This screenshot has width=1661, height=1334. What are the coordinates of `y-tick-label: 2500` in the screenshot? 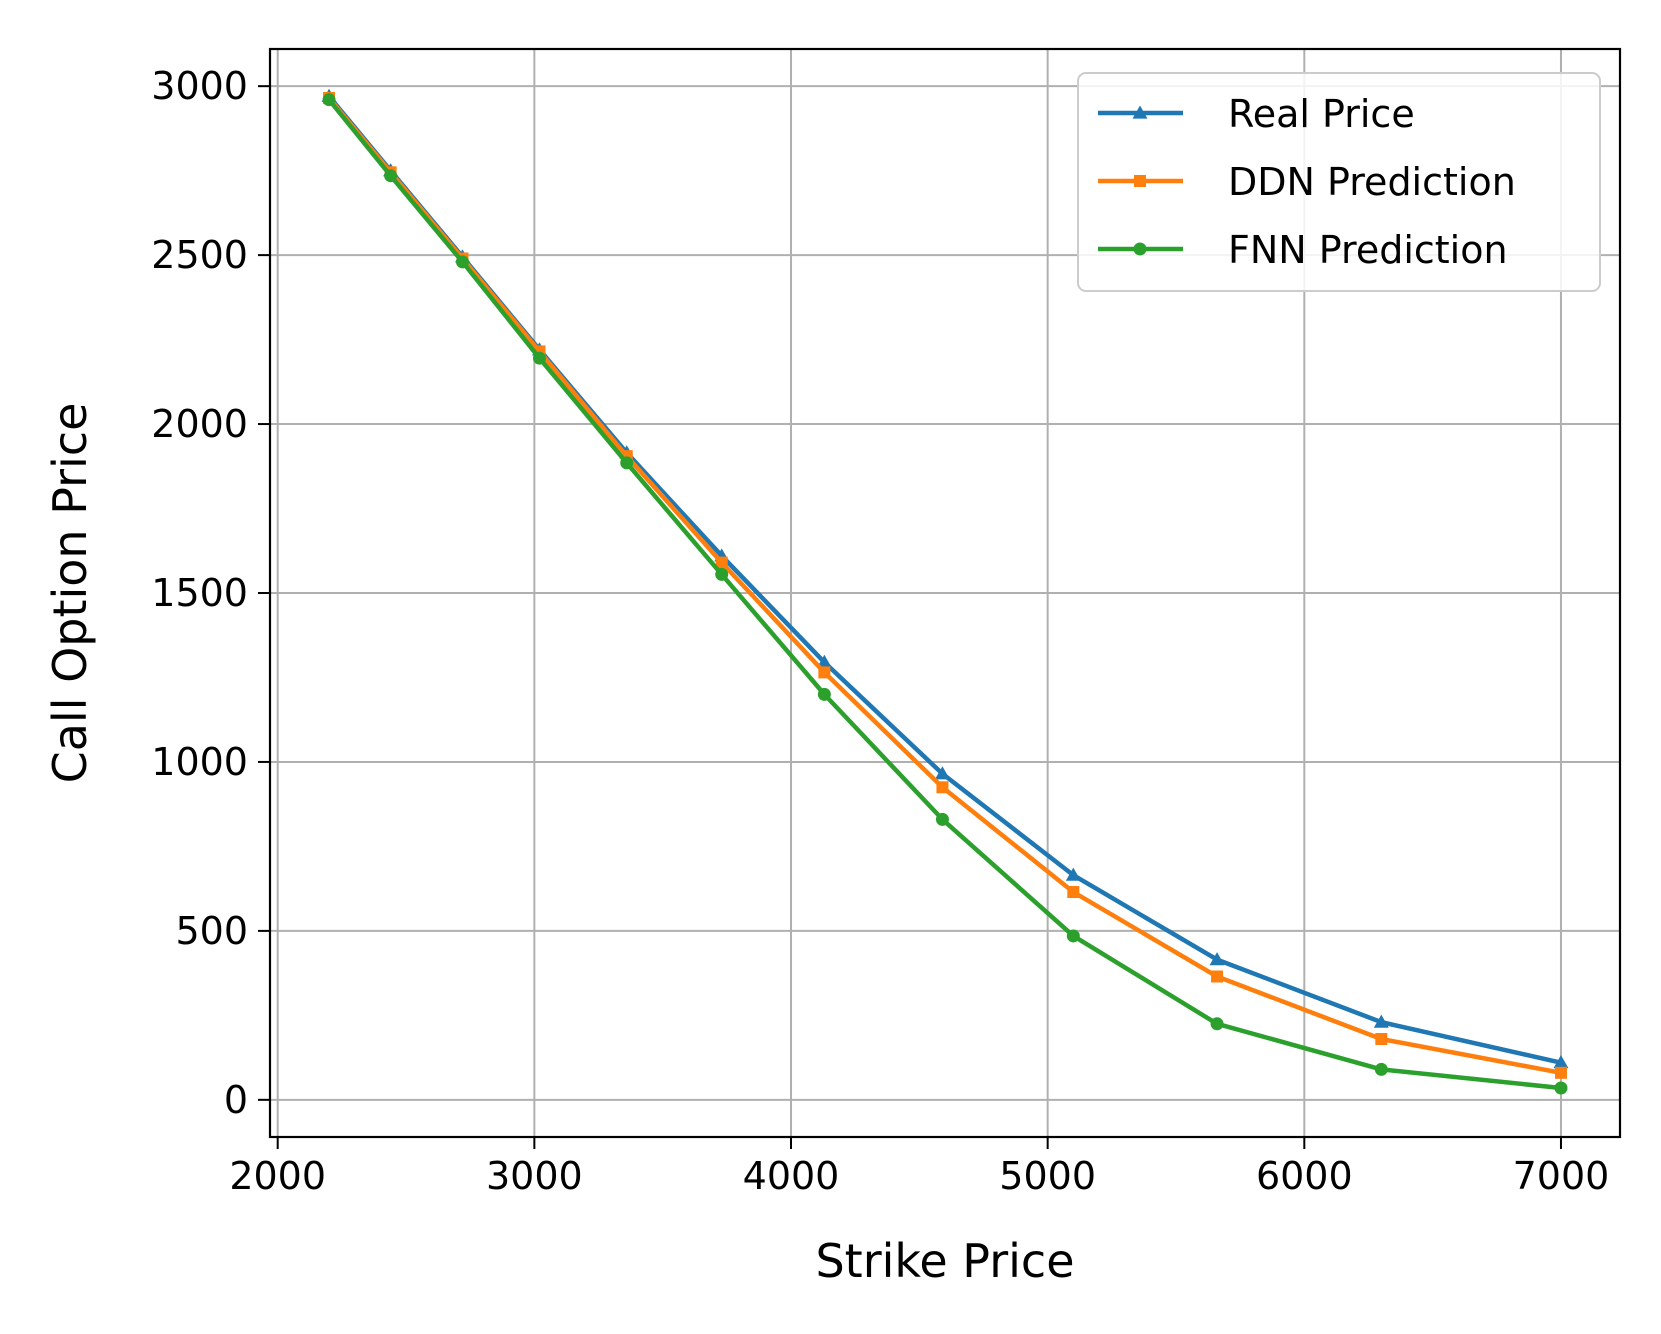 It's located at (199, 255).